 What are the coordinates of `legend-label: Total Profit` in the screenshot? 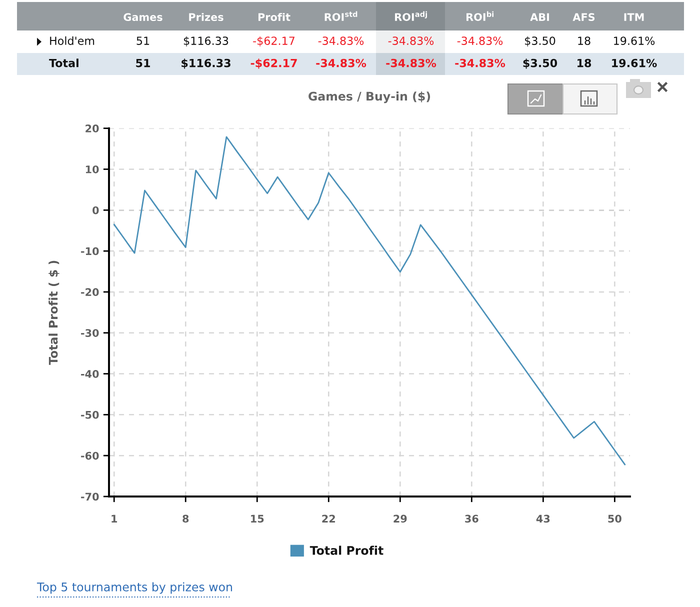 It's located at (347, 550).